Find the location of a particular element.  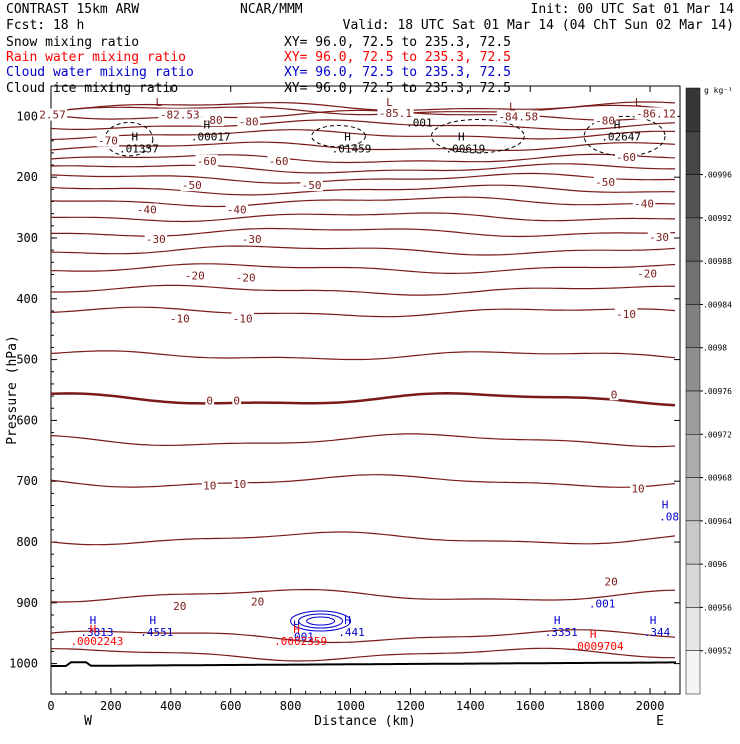

isotherm-label: 2.57 is located at coordinates (52, 115).